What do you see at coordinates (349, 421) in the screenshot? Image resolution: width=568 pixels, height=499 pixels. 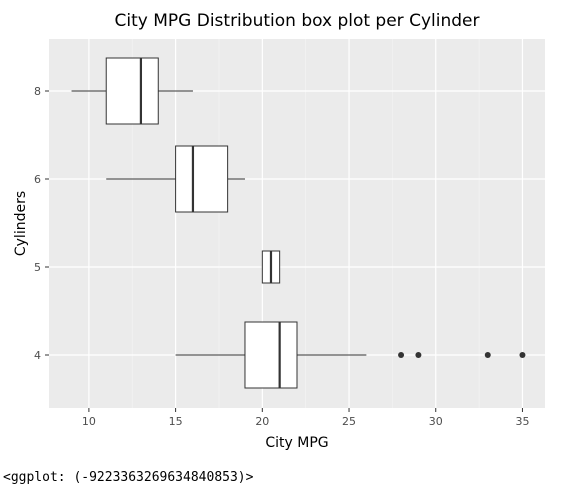 I see `x-tick-label: 25` at bounding box center [349, 421].